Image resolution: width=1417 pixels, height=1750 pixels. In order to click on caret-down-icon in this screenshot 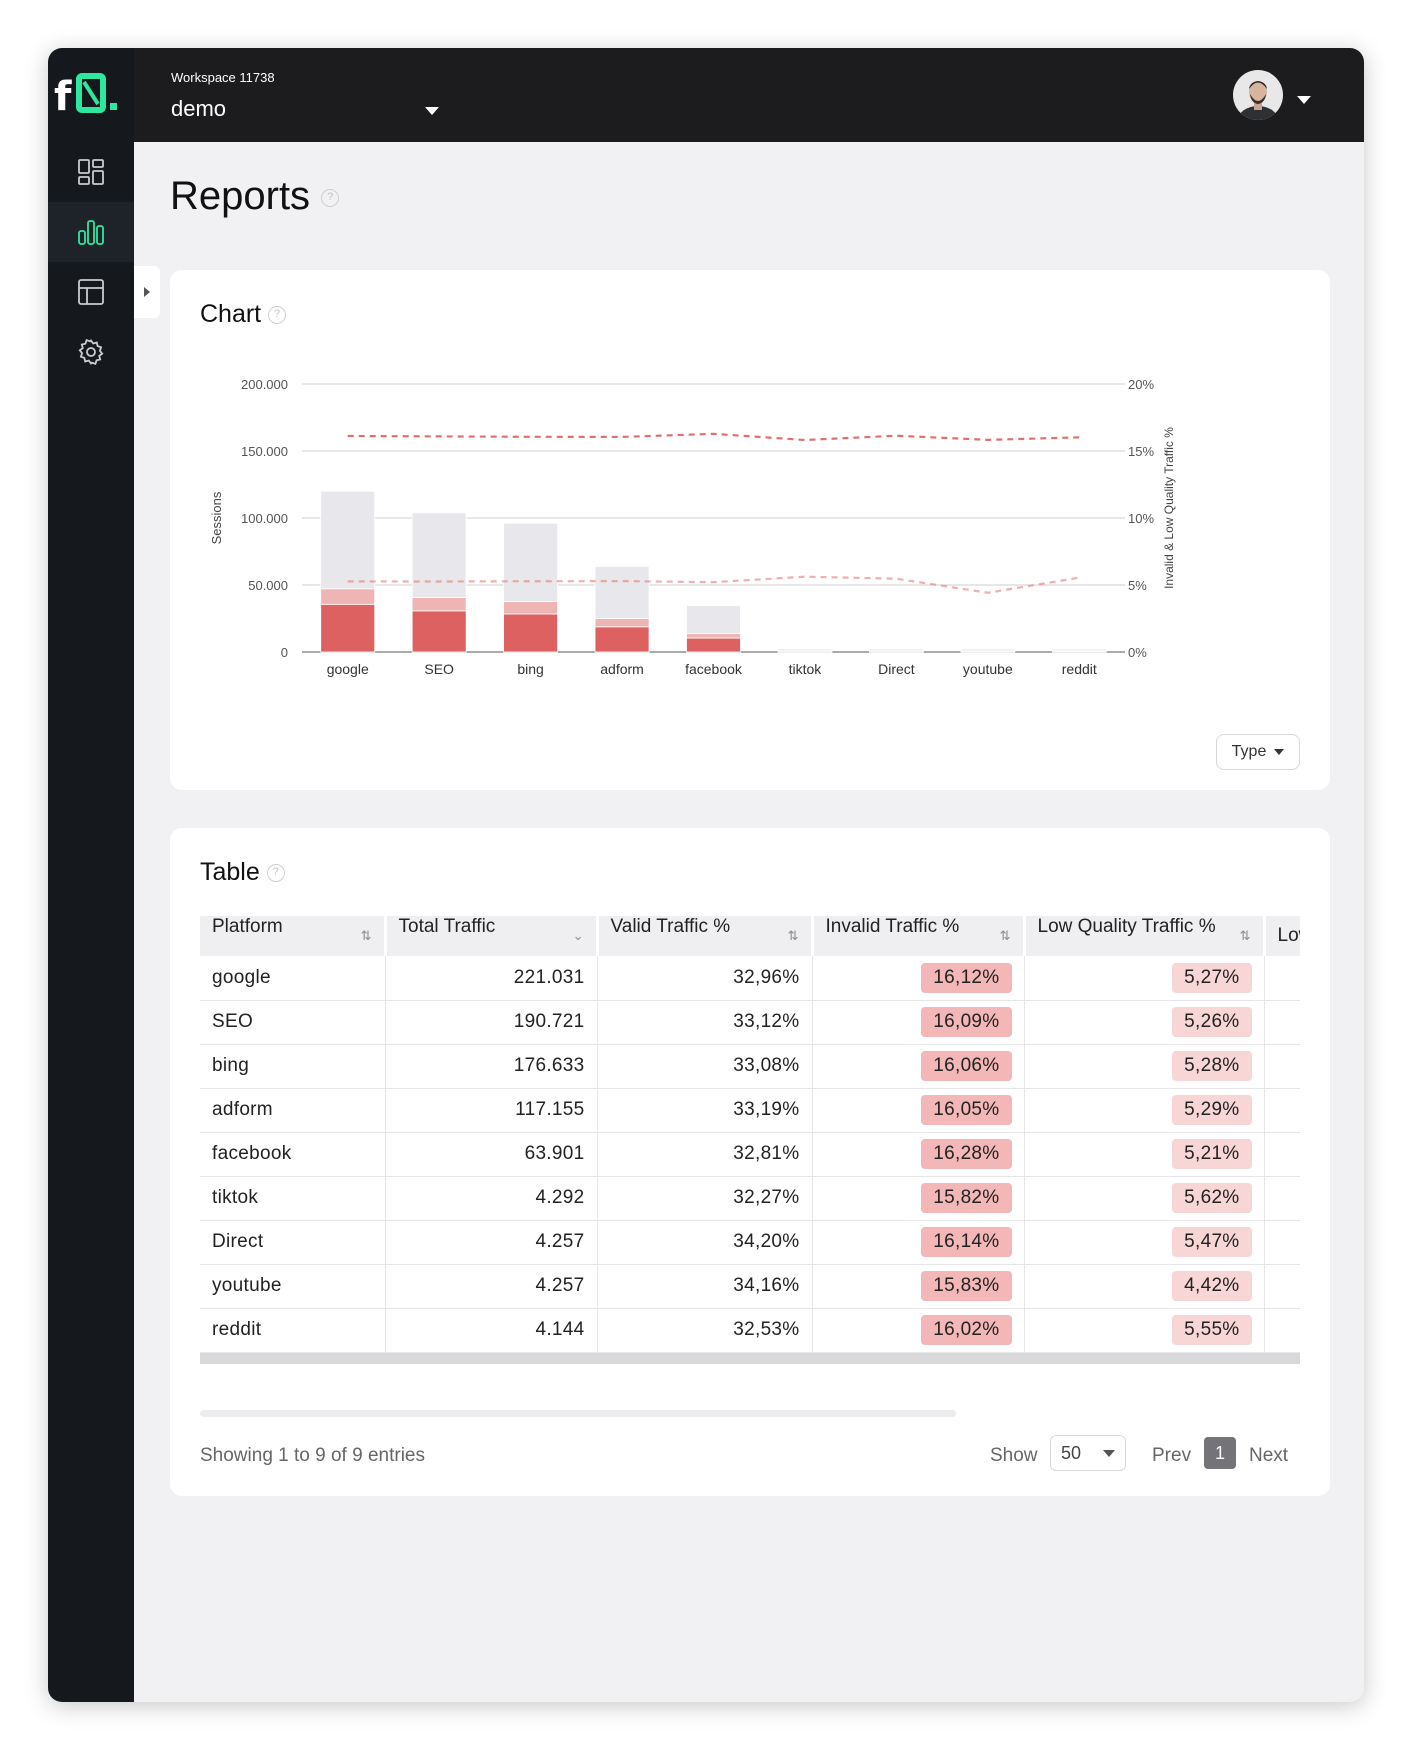, I will do `click(1279, 752)`.